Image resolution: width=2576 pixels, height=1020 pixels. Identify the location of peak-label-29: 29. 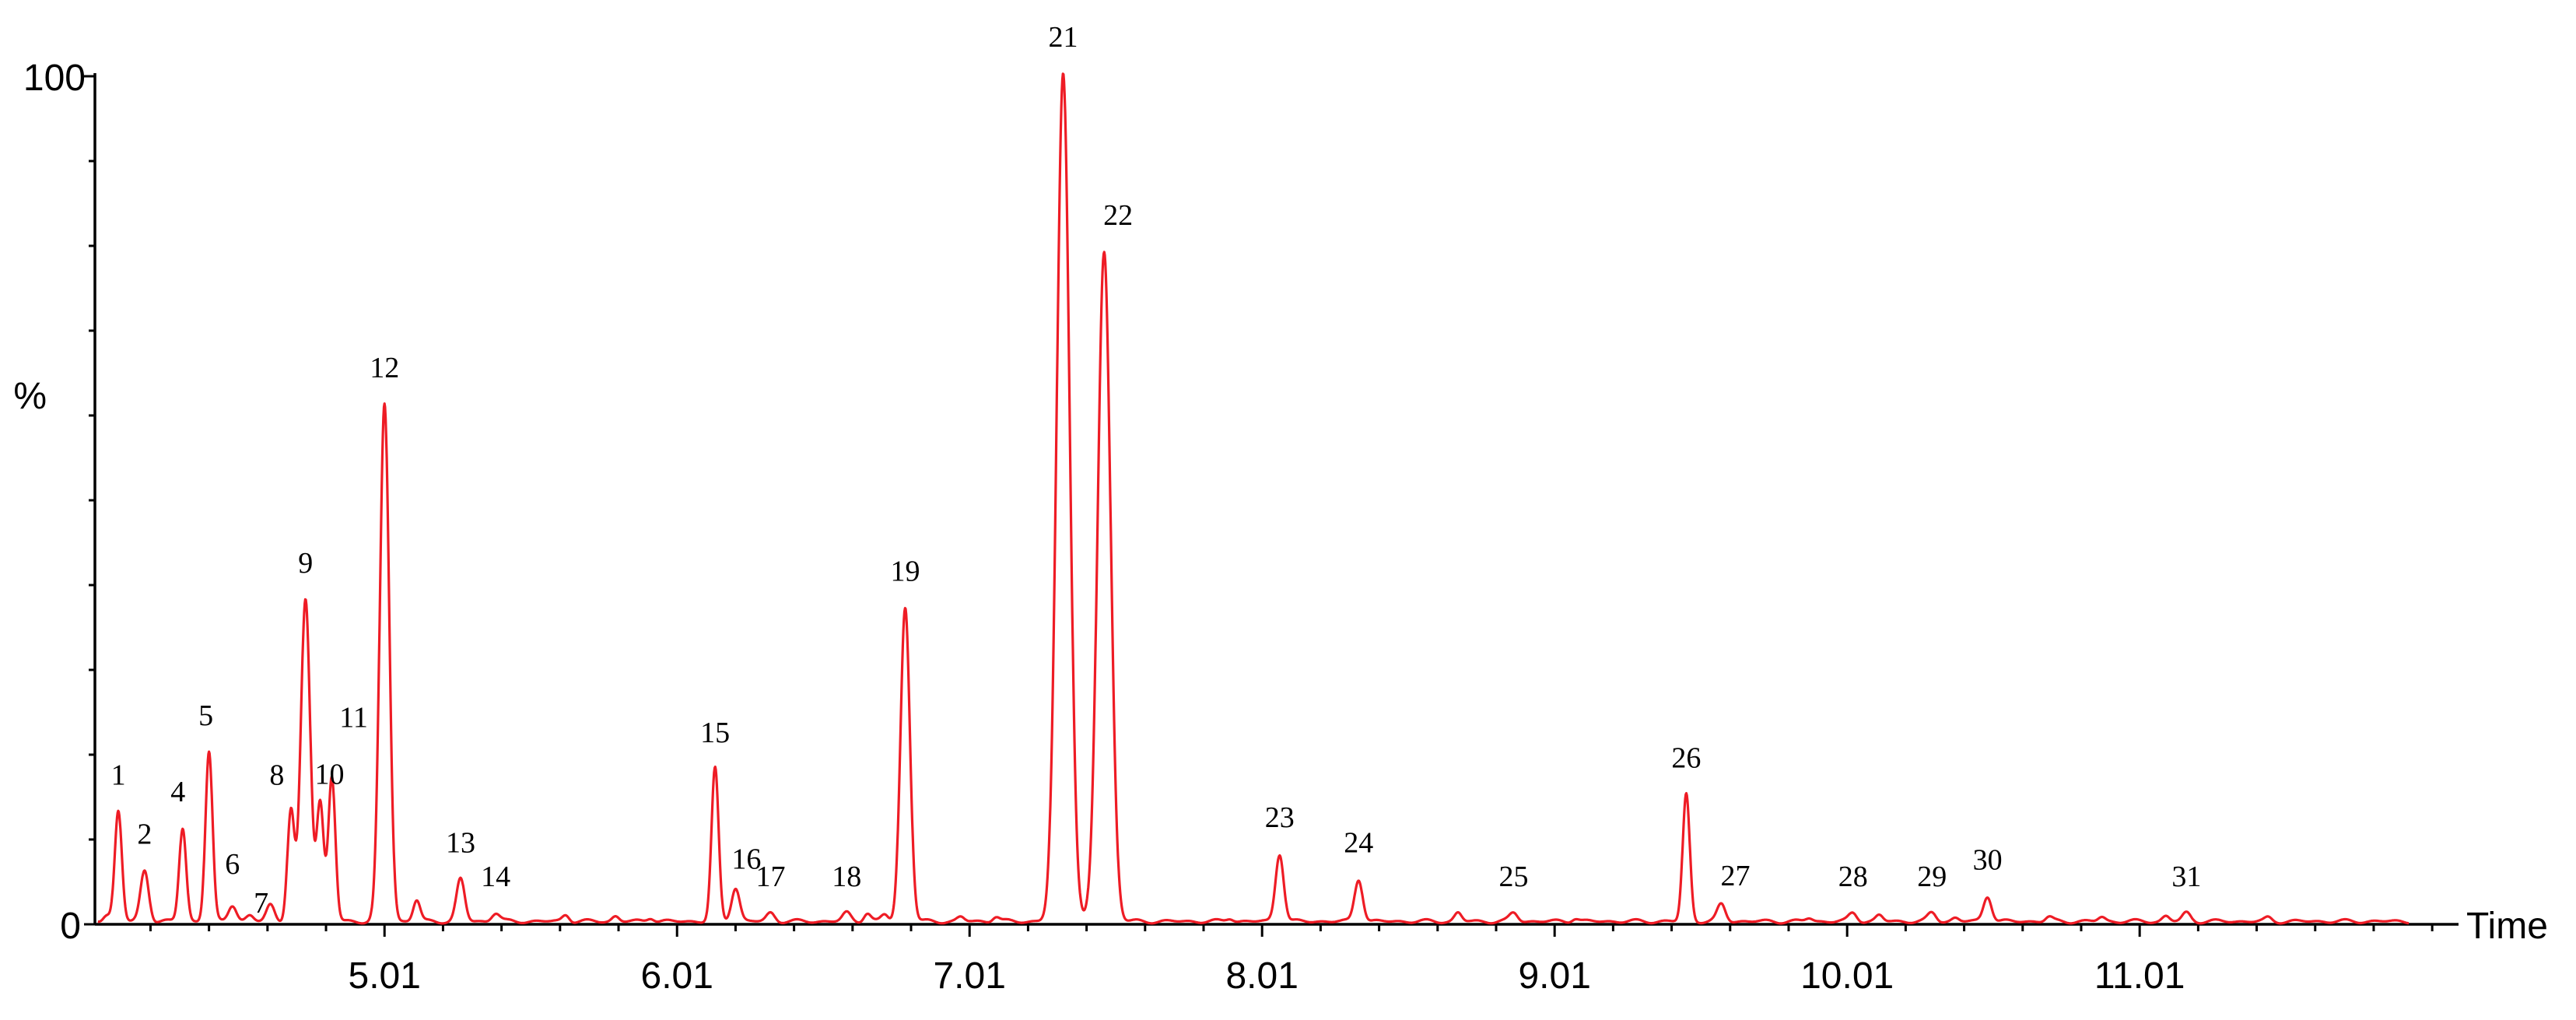
(1932, 877).